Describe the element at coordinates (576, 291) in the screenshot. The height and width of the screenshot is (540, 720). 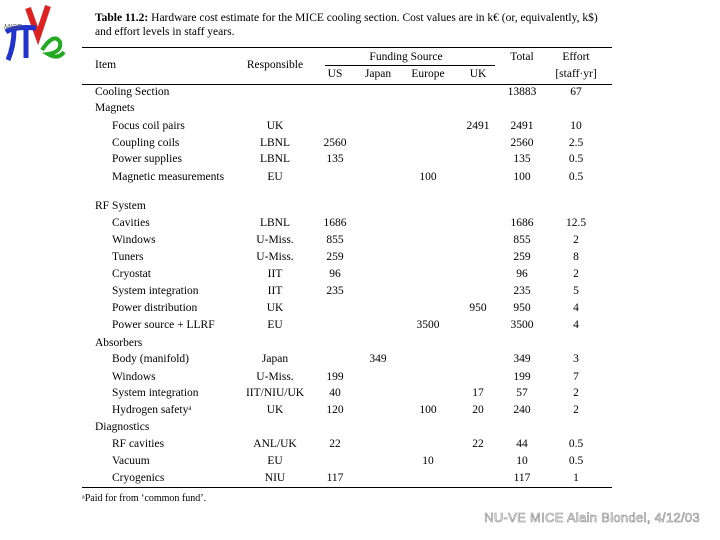
I see `cell: 5` at that location.